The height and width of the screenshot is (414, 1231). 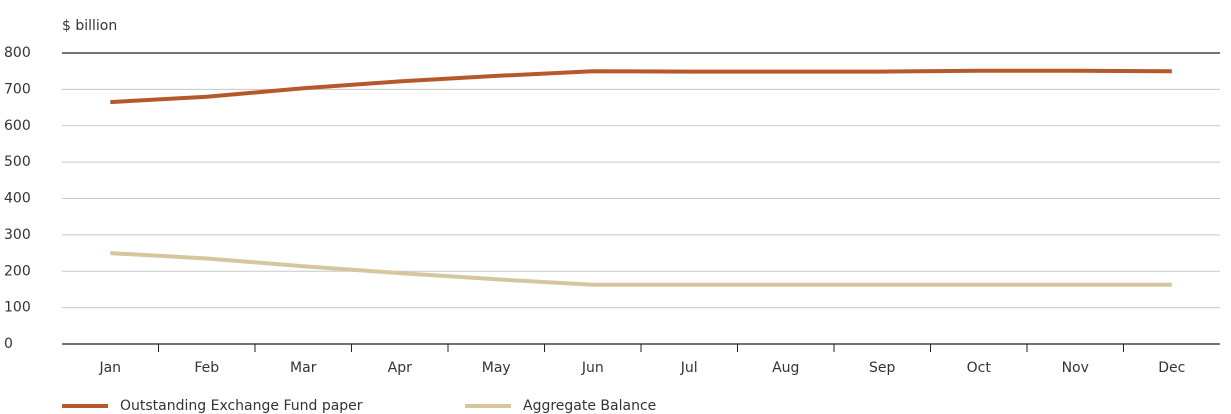 What do you see at coordinates (109, 368) in the screenshot?
I see `x-tick-label: Jan` at bounding box center [109, 368].